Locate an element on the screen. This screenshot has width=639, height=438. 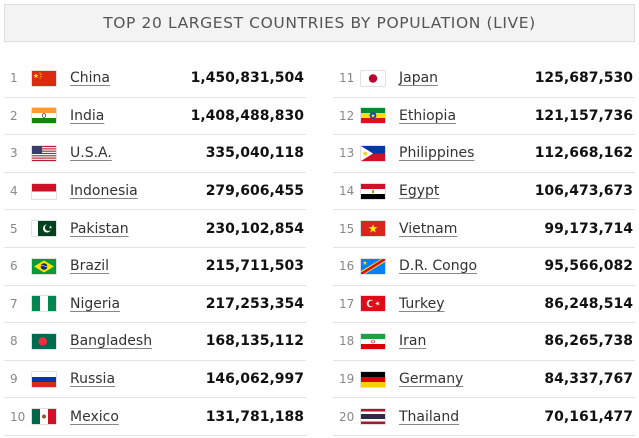
country-row: 6 Brazil 215,711,503 is located at coordinates (155, 267).